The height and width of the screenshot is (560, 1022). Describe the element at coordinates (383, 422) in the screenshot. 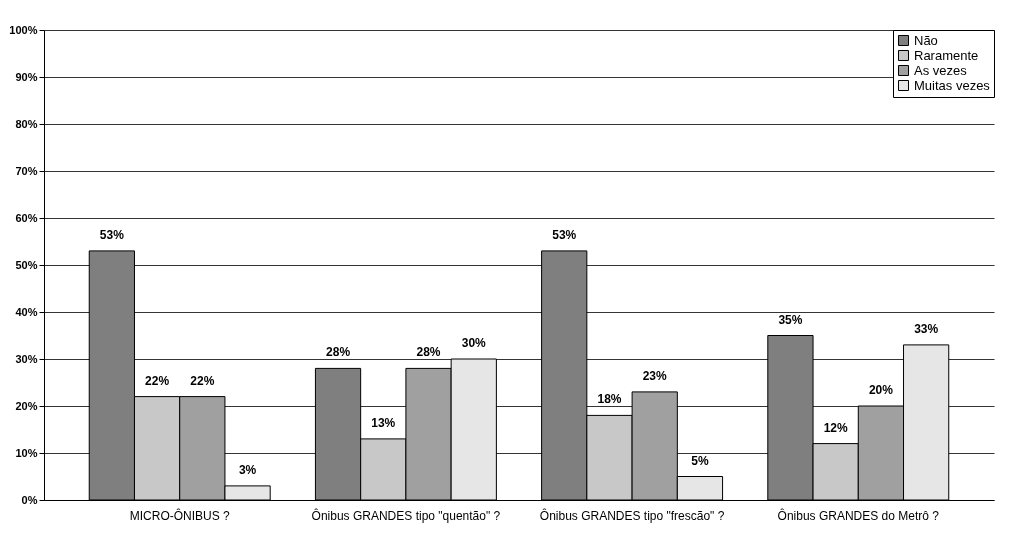

I see `data-label: 13%` at that location.